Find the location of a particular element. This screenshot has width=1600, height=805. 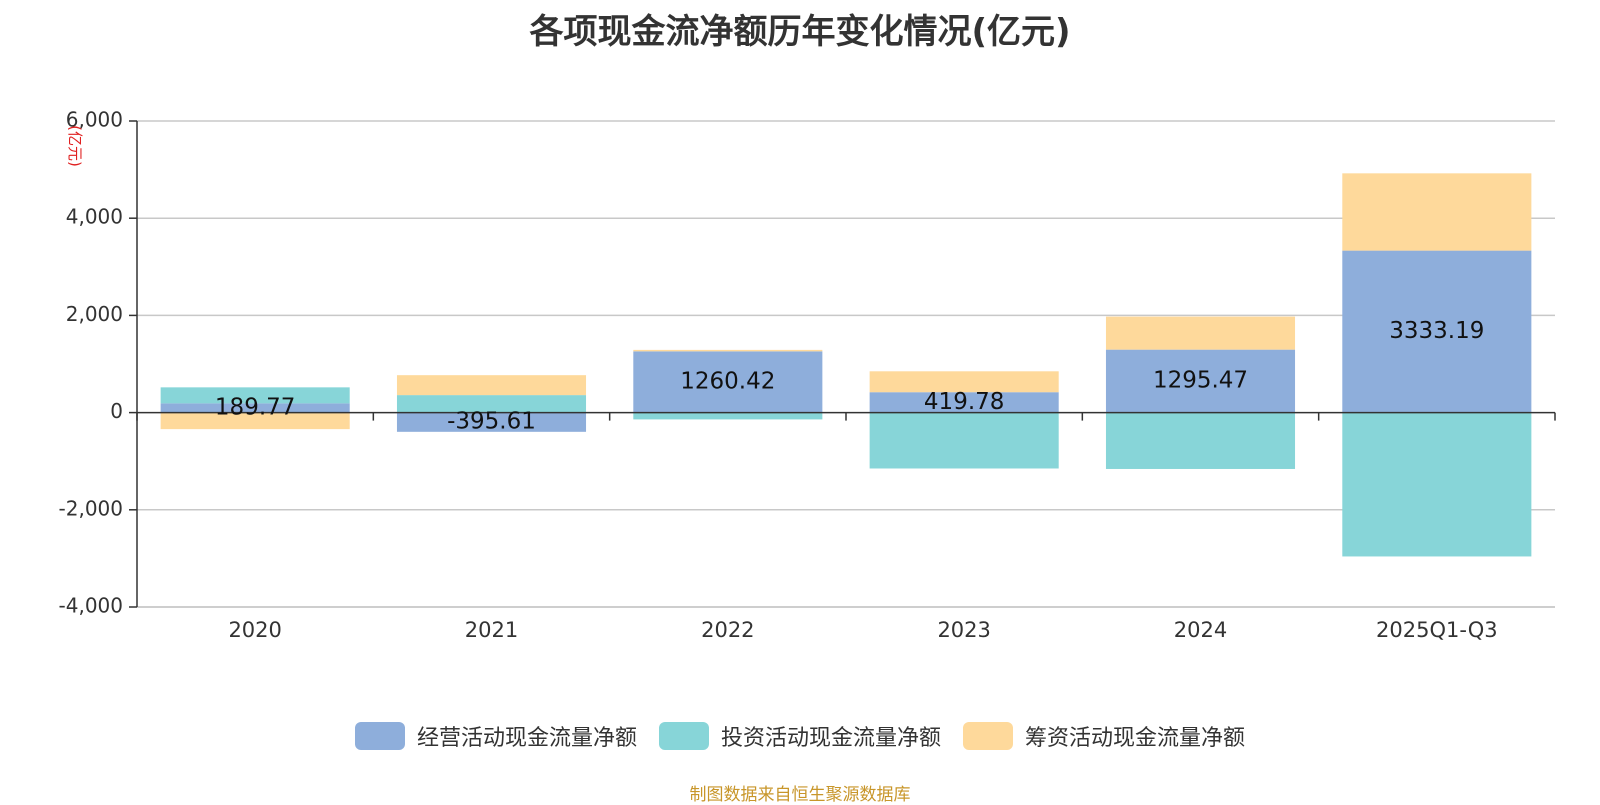

y-tick-label: -4,000 is located at coordinates (91, 606).